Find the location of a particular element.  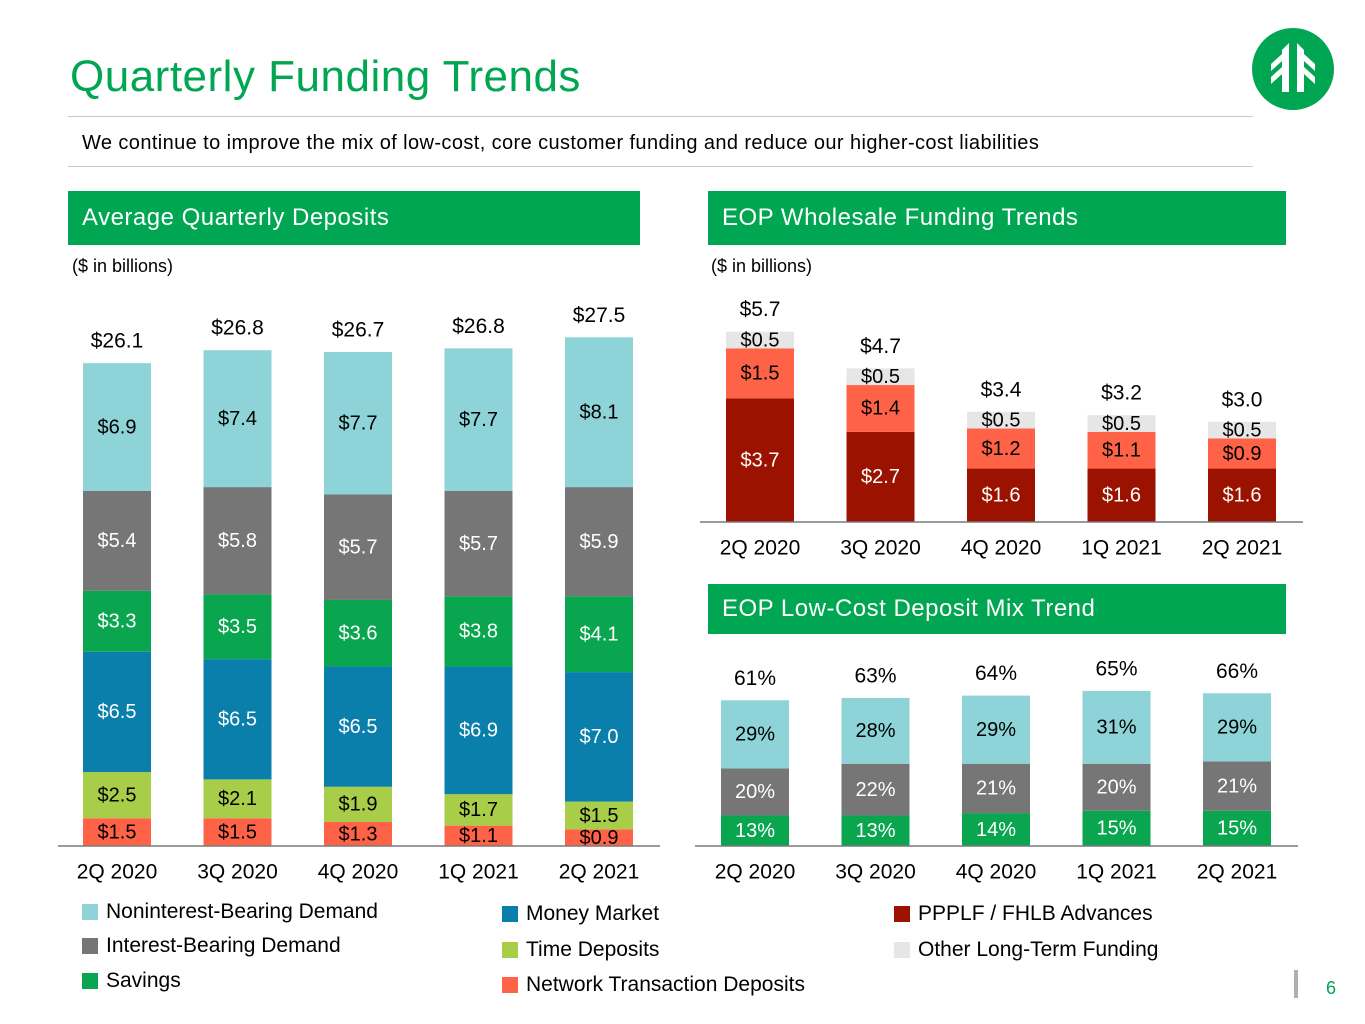

subtitle-divider is located at coordinates (660, 166).